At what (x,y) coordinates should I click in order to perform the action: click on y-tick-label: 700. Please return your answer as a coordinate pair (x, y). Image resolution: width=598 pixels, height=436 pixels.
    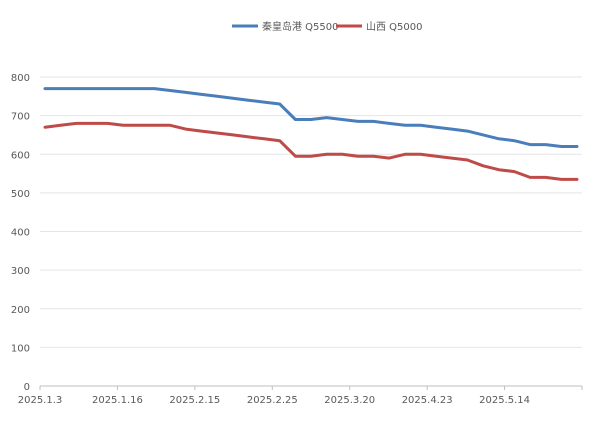
    Looking at the image, I should click on (20, 117).